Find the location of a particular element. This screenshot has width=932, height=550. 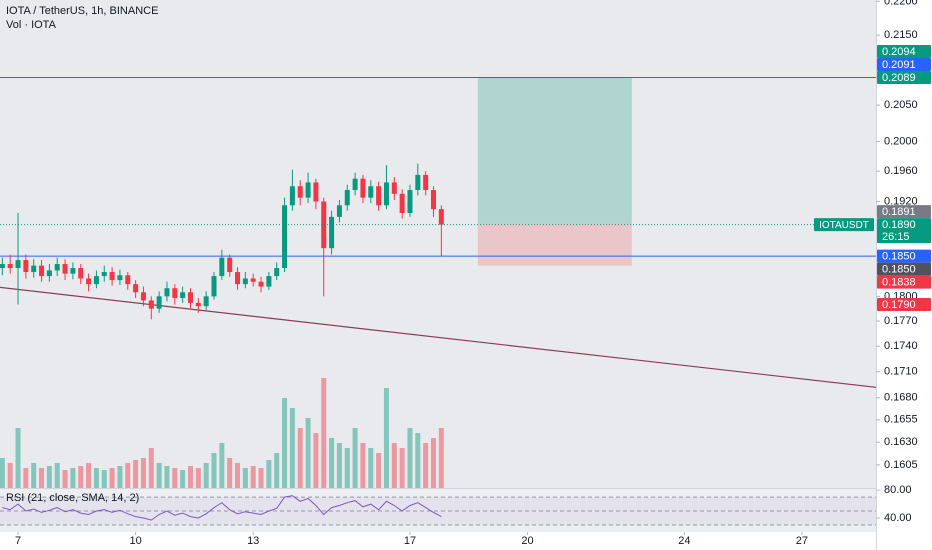

price-tag-label: 0.1790 is located at coordinates (899, 305).